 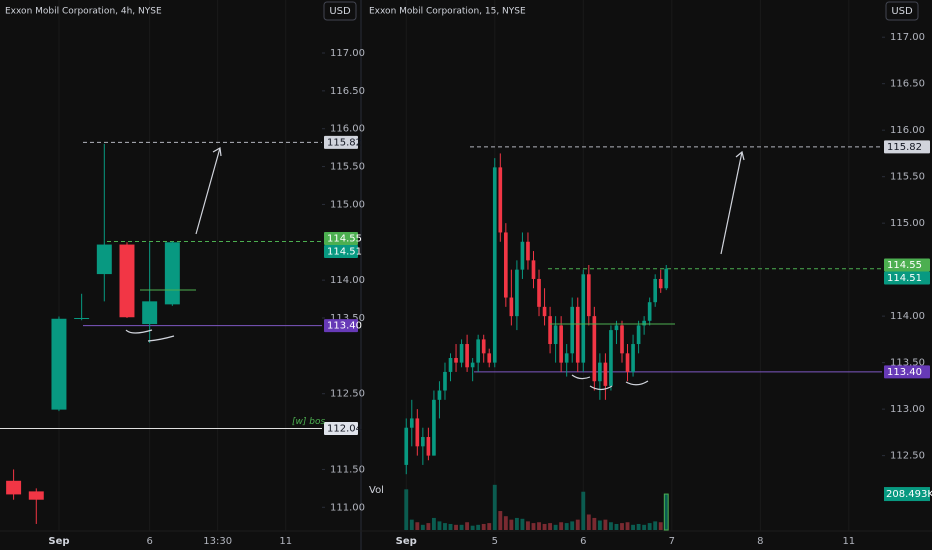 I want to click on y-tick-label: 111.50, so click(x=347, y=469).